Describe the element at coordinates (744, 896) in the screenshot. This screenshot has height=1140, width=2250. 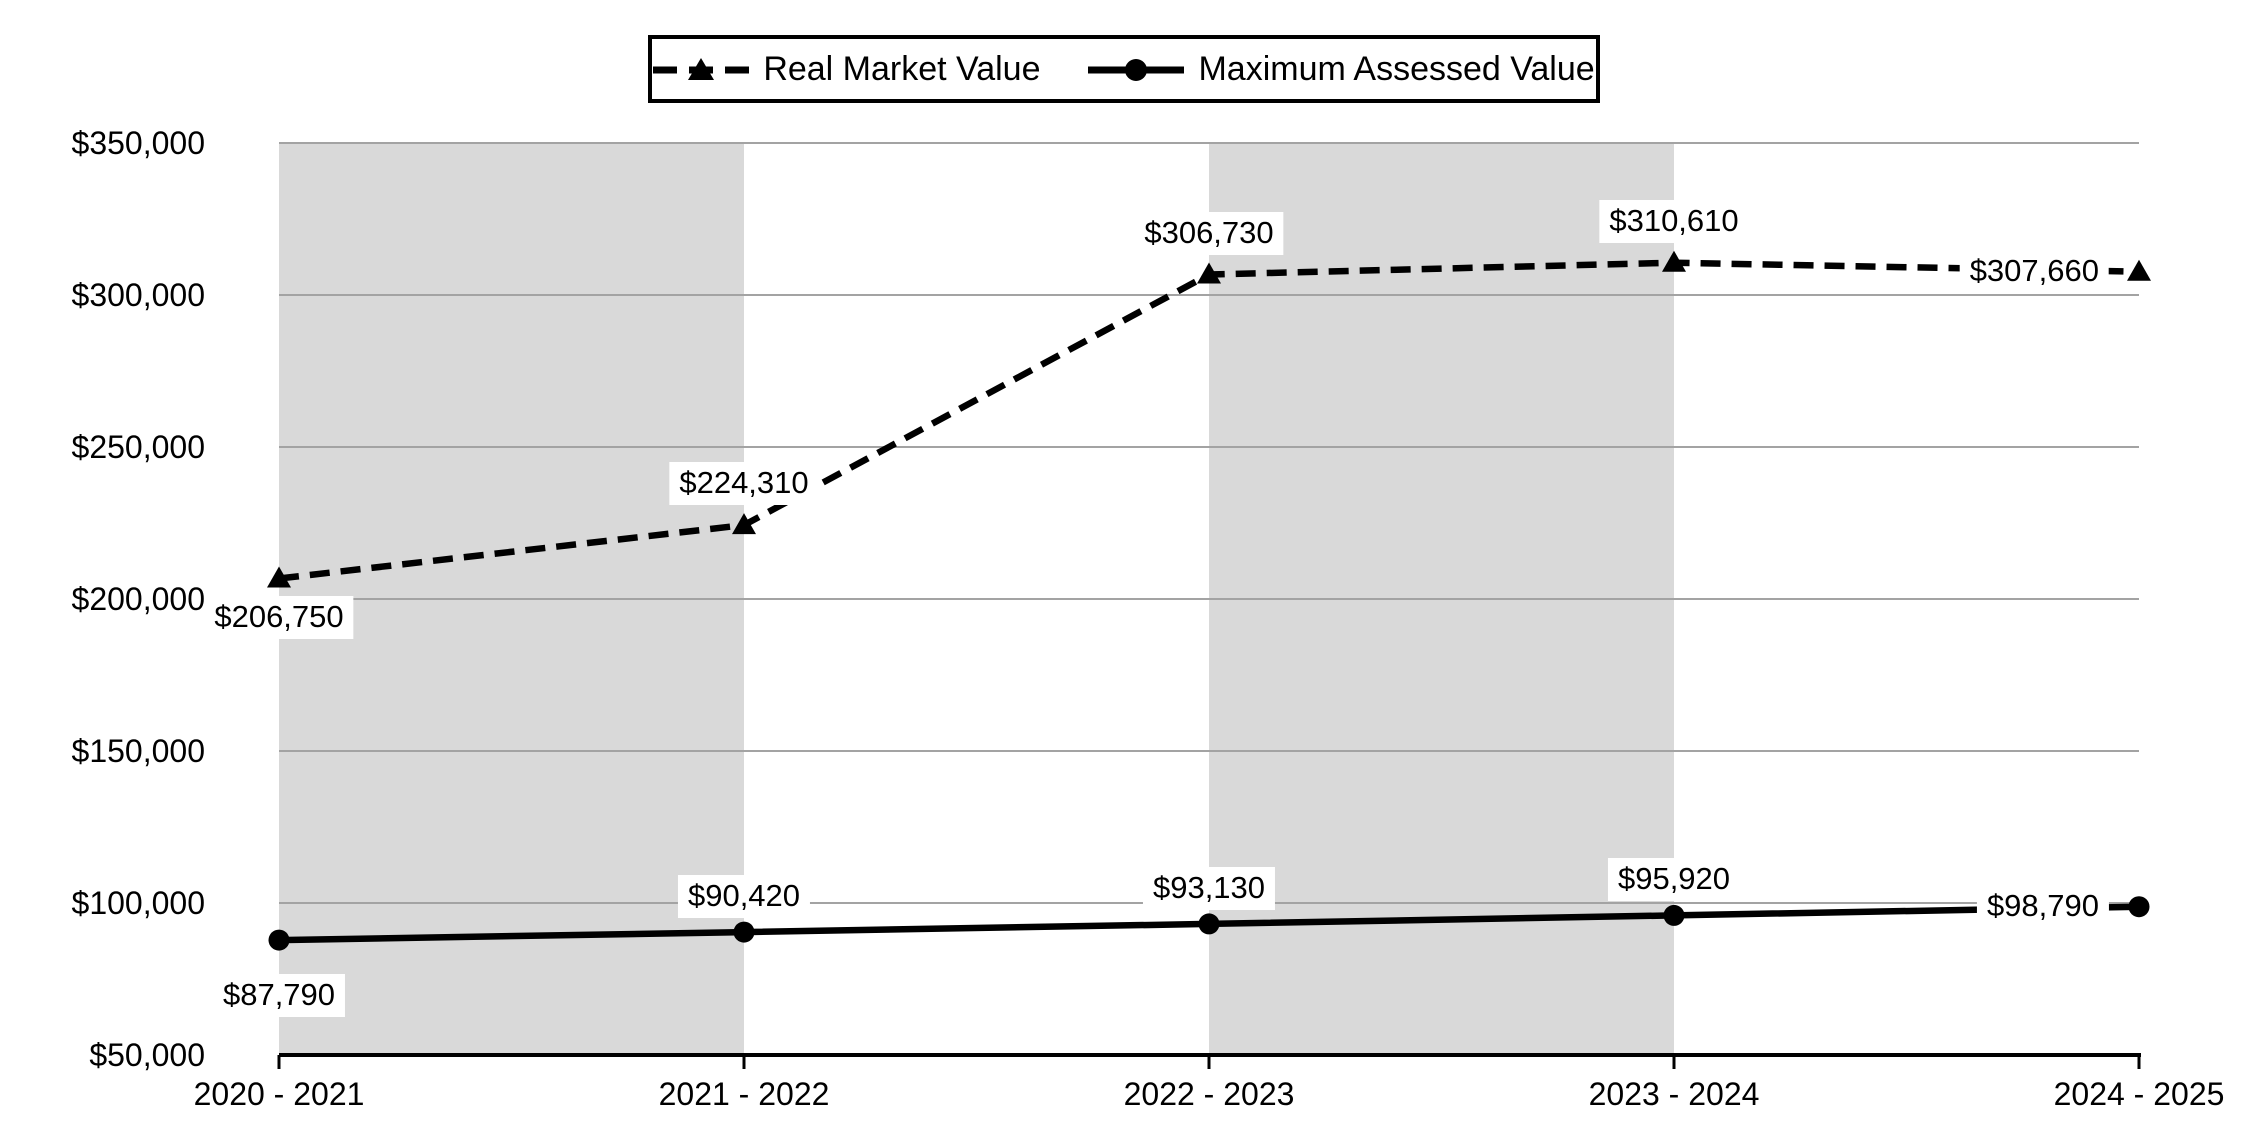
I see `data-label: $90,420` at that location.